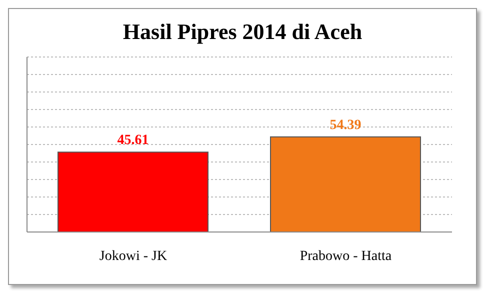 The height and width of the screenshot is (293, 485). What do you see at coordinates (133, 140) in the screenshot?
I see `data-label: 45.61` at bounding box center [133, 140].